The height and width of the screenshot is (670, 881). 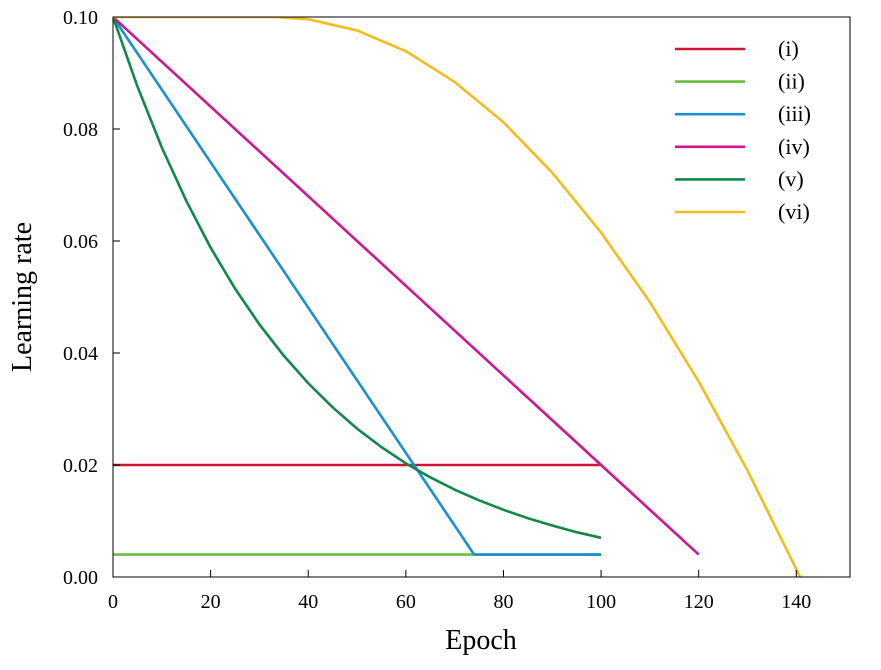 I want to click on legend-label: (iii), so click(x=794, y=113).